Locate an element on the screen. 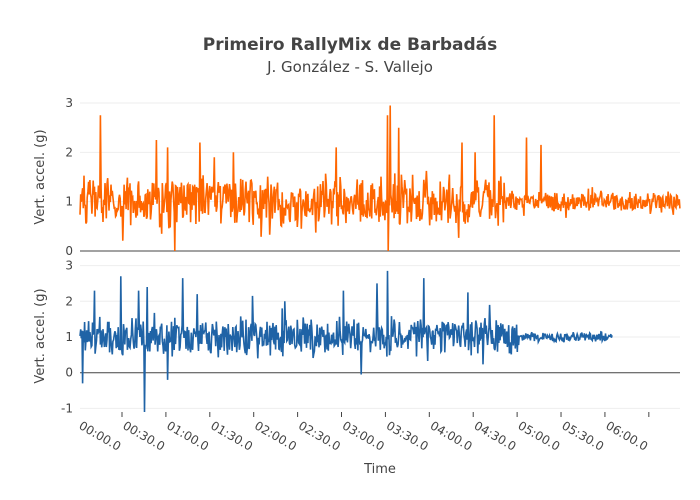  x-axis-label: Time is located at coordinates (379, 469).